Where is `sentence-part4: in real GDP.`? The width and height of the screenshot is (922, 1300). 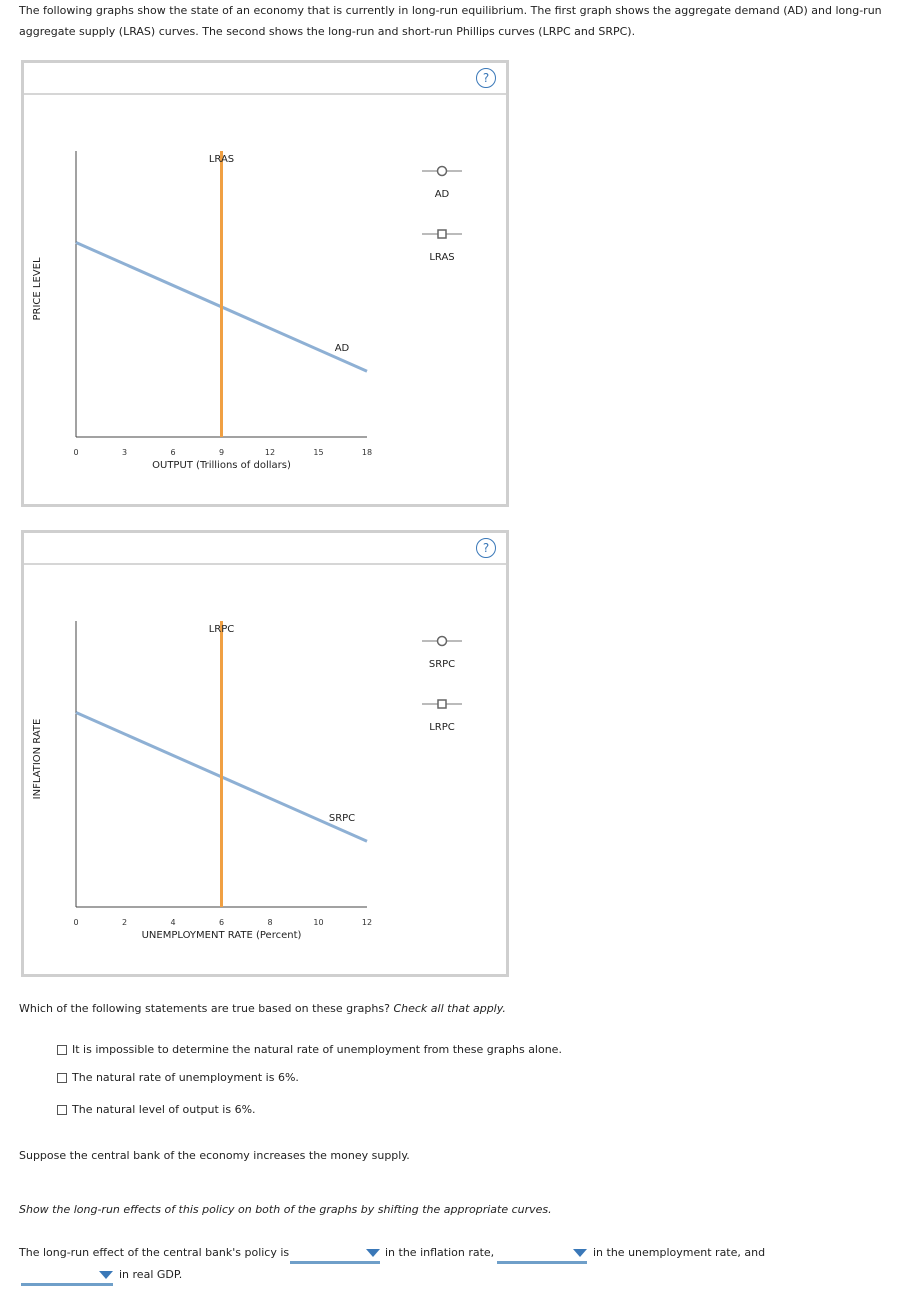
sentence-part4: in real GDP. is located at coordinates (151, 1274).